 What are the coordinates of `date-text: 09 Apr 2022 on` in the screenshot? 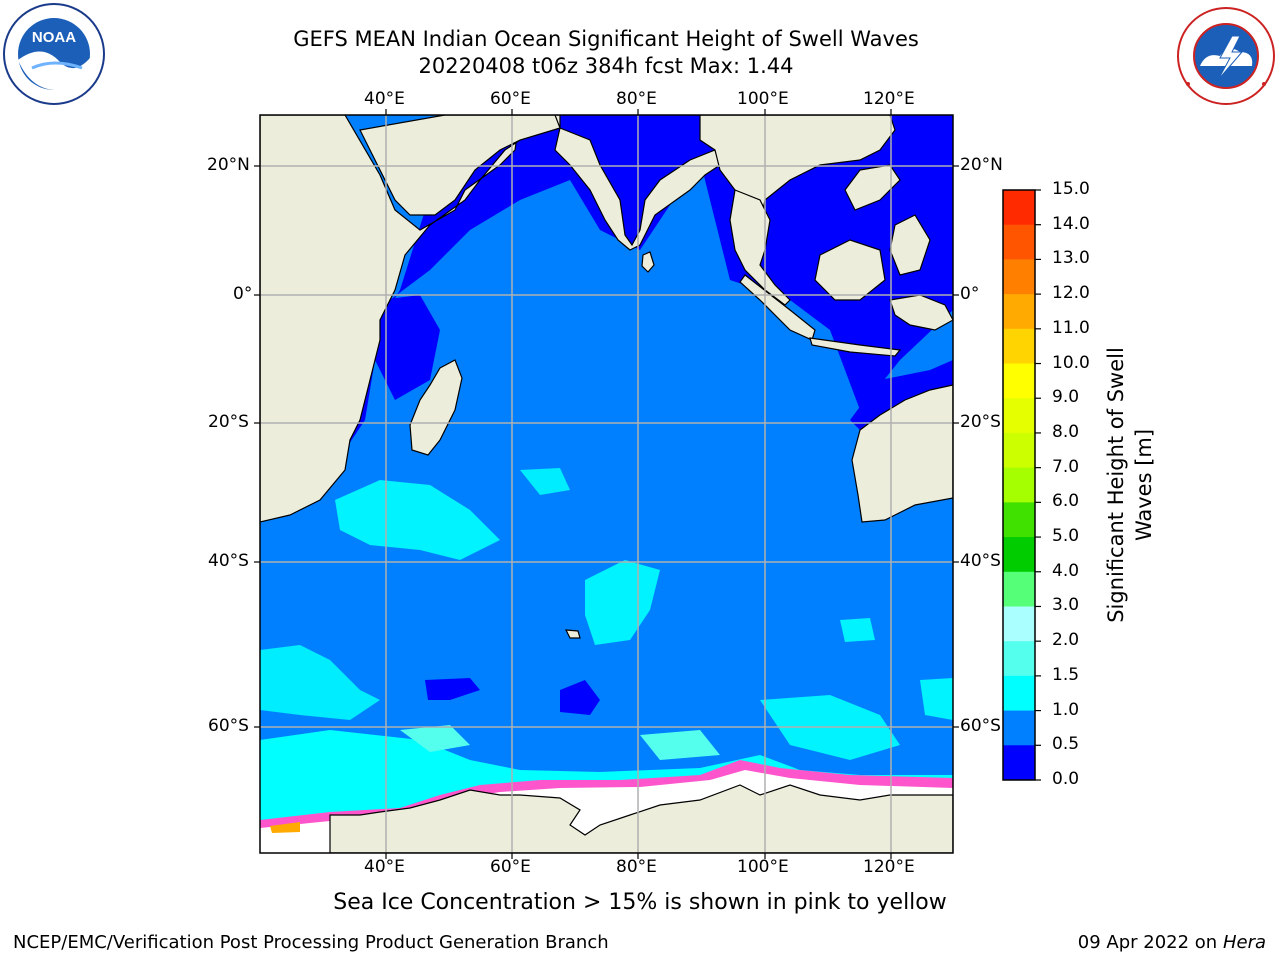 It's located at (1147, 942).